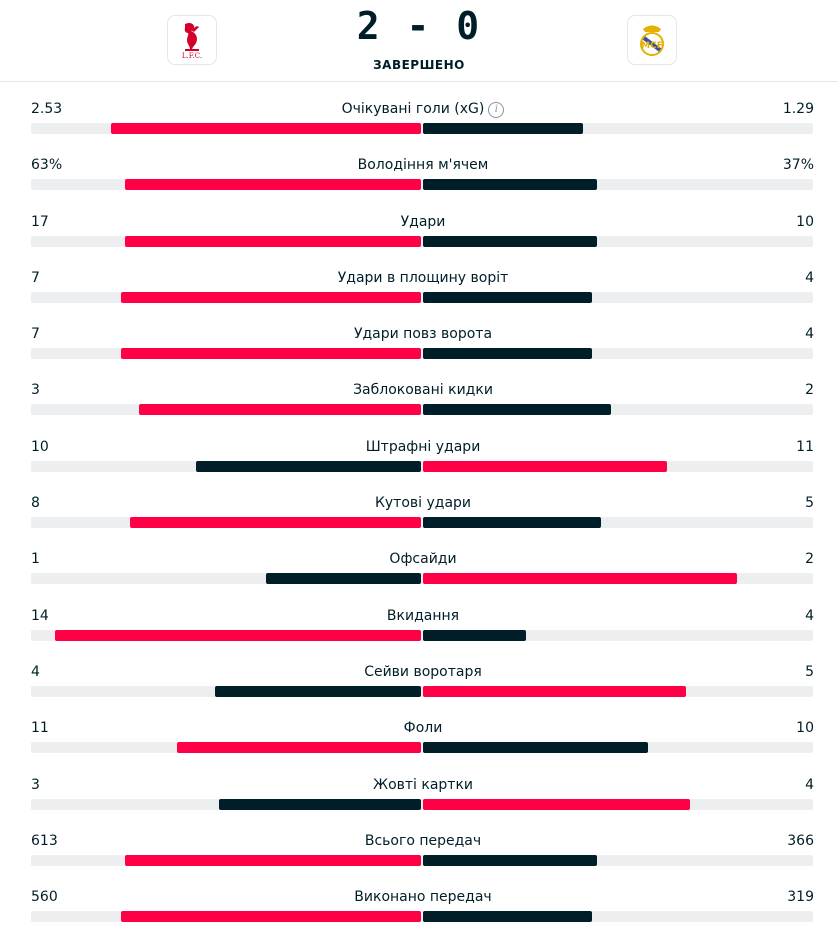 Image resolution: width=838 pixels, height=938 pixels. What do you see at coordinates (35, 784) in the screenshot?
I see `home-stat-value: 3` at bounding box center [35, 784].